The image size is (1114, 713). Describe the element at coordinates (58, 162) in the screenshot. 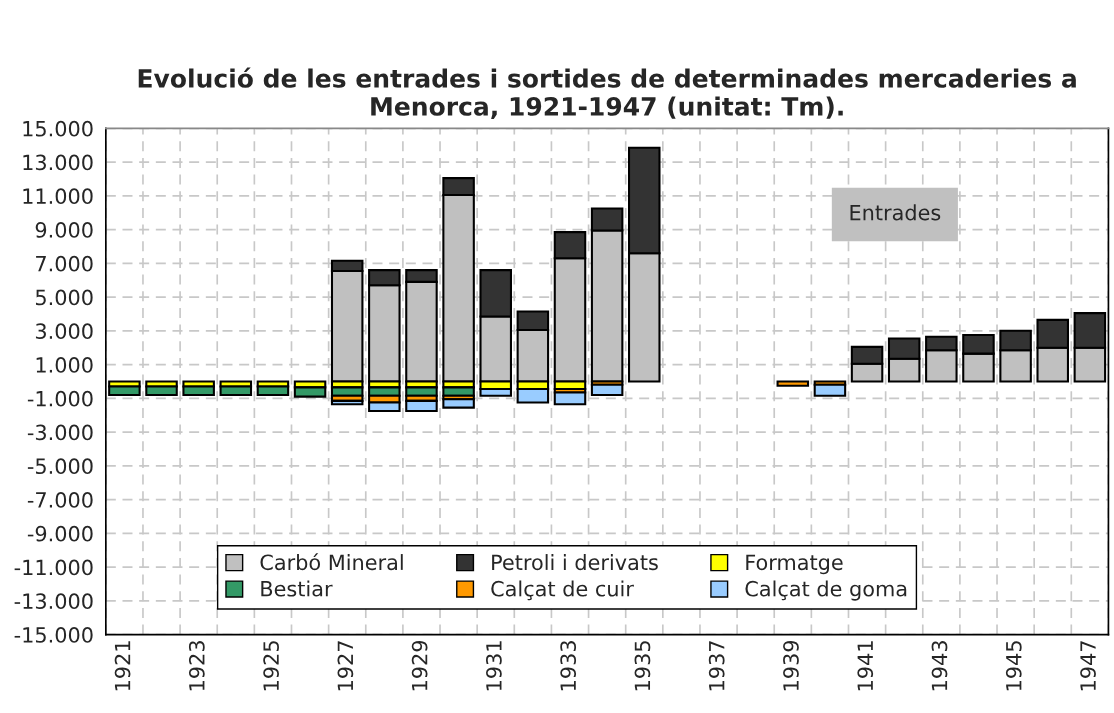

I see `y-tick-label: 13.000` at that location.